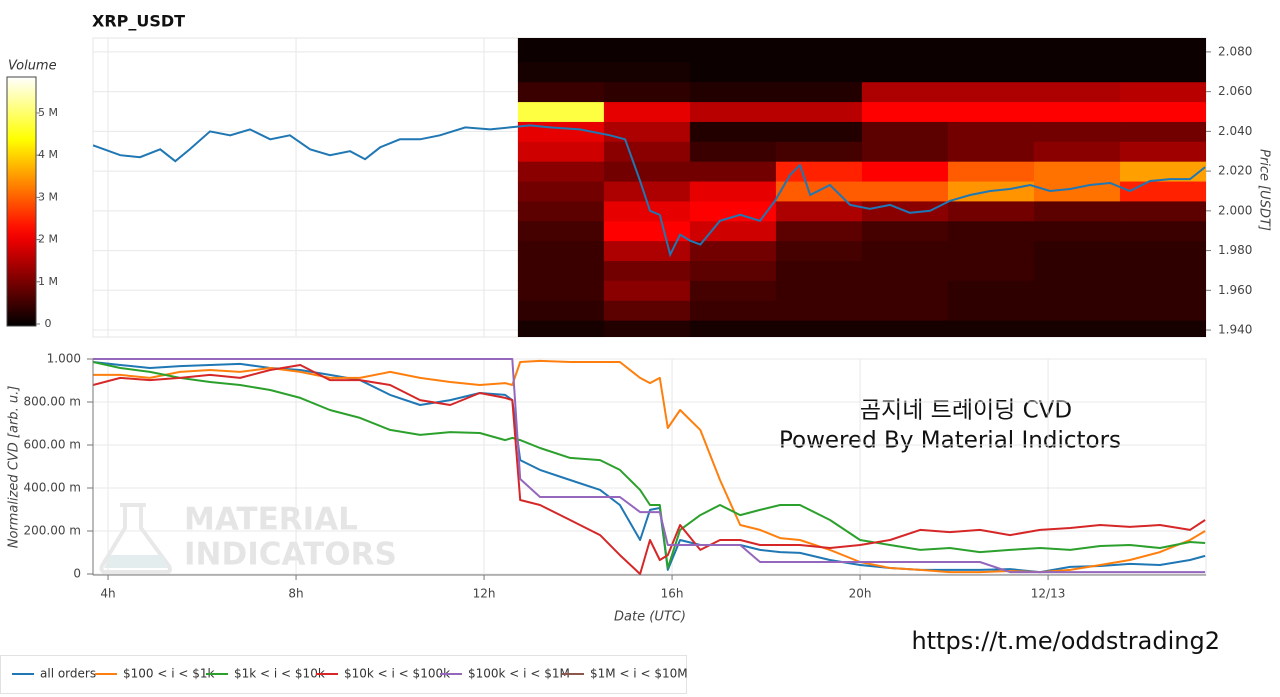 This screenshot has width=1280, height=697. Describe the element at coordinates (68, 674) in the screenshot. I see `legend-label: all orders` at that location.